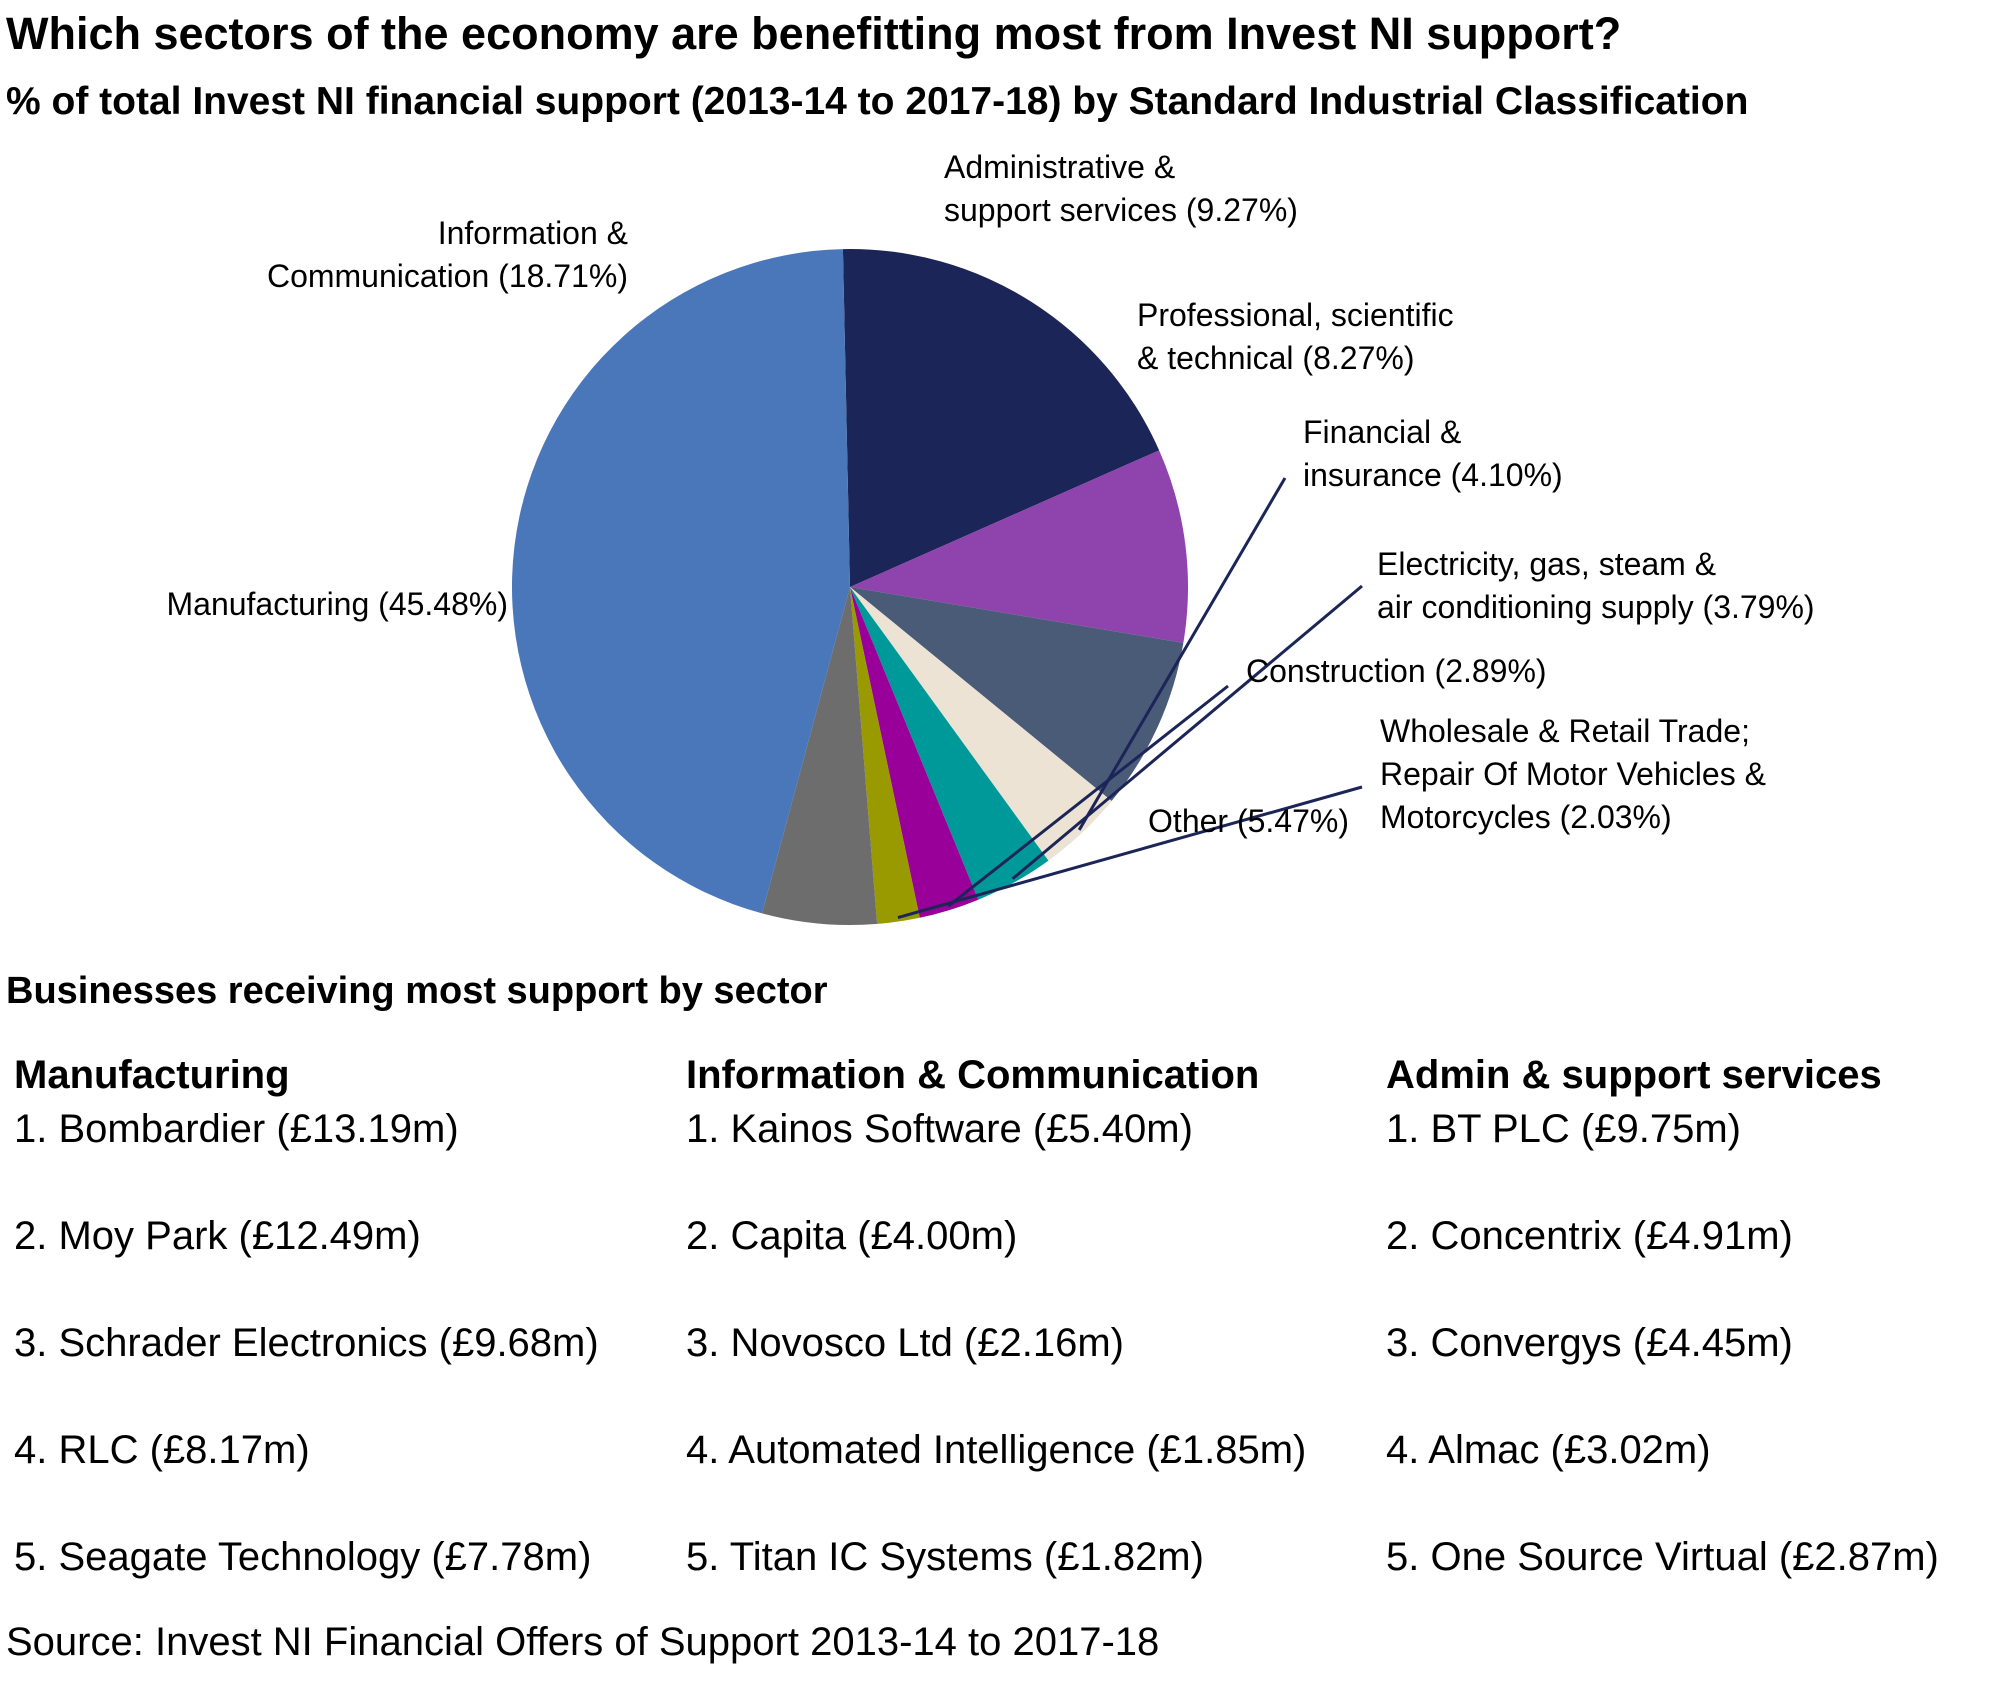  Describe the element at coordinates (1634, 1075) in the screenshot. I see `column-heading: Admin & support services` at that location.